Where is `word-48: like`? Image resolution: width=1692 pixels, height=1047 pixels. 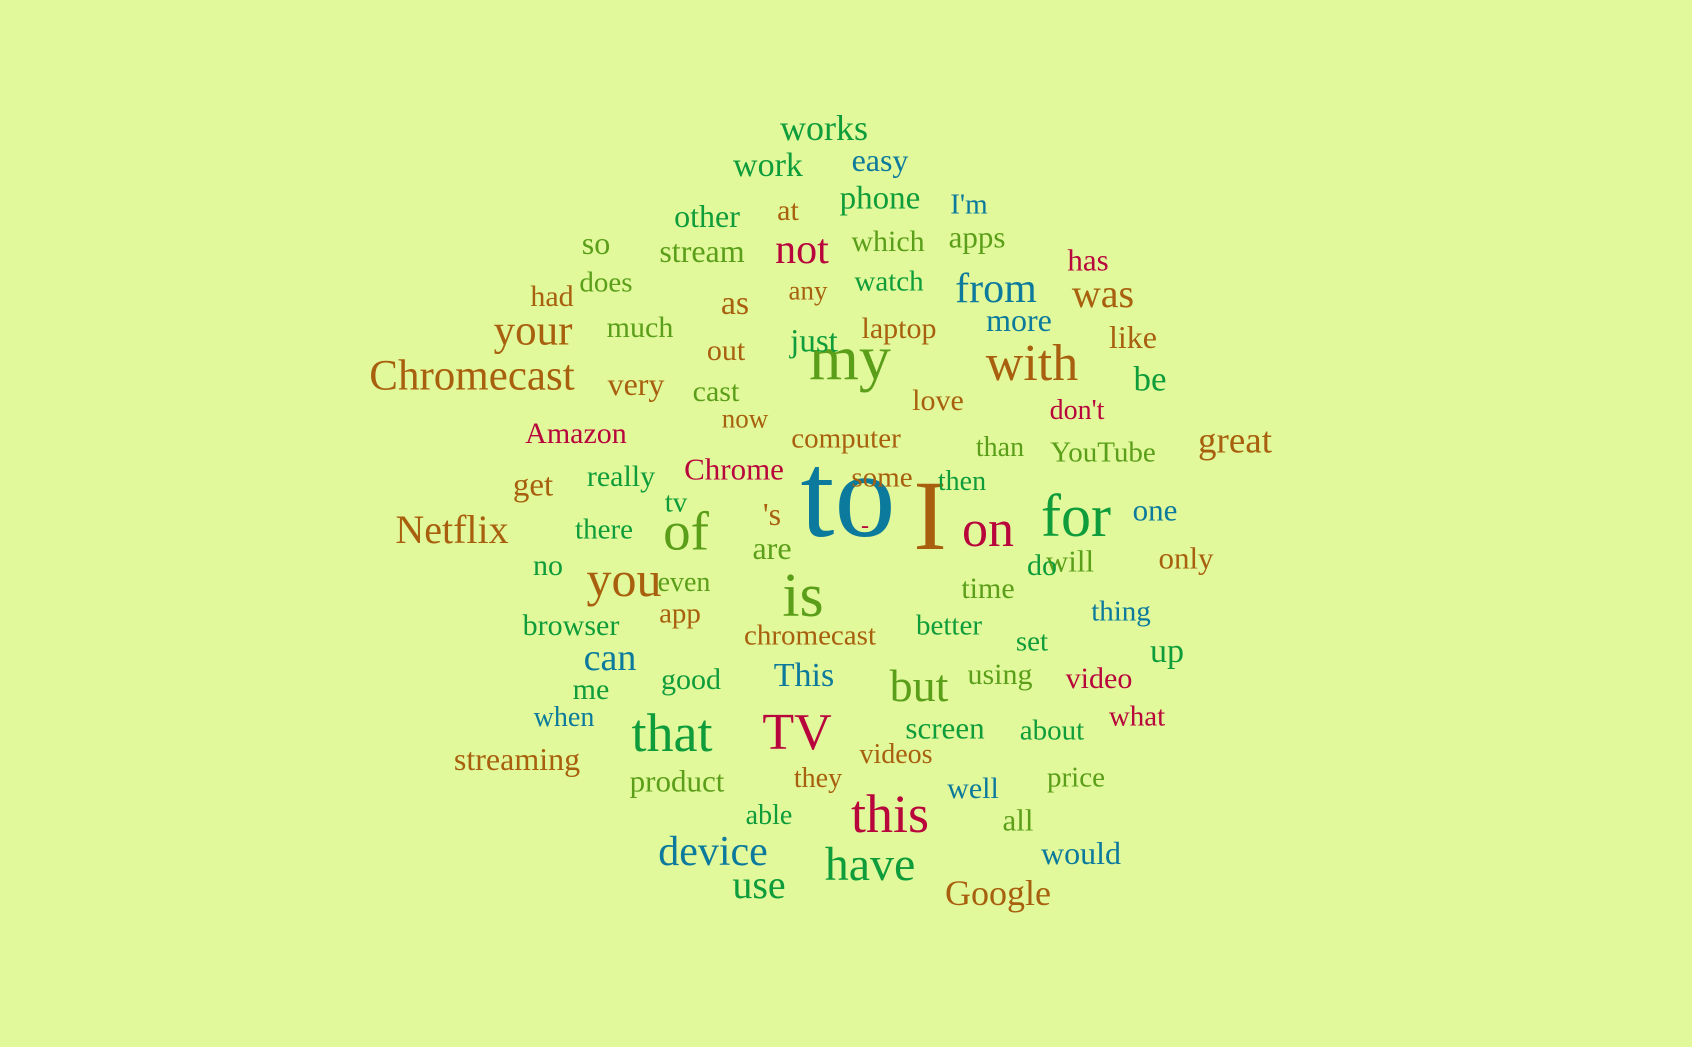 word-48: like is located at coordinates (1133, 337).